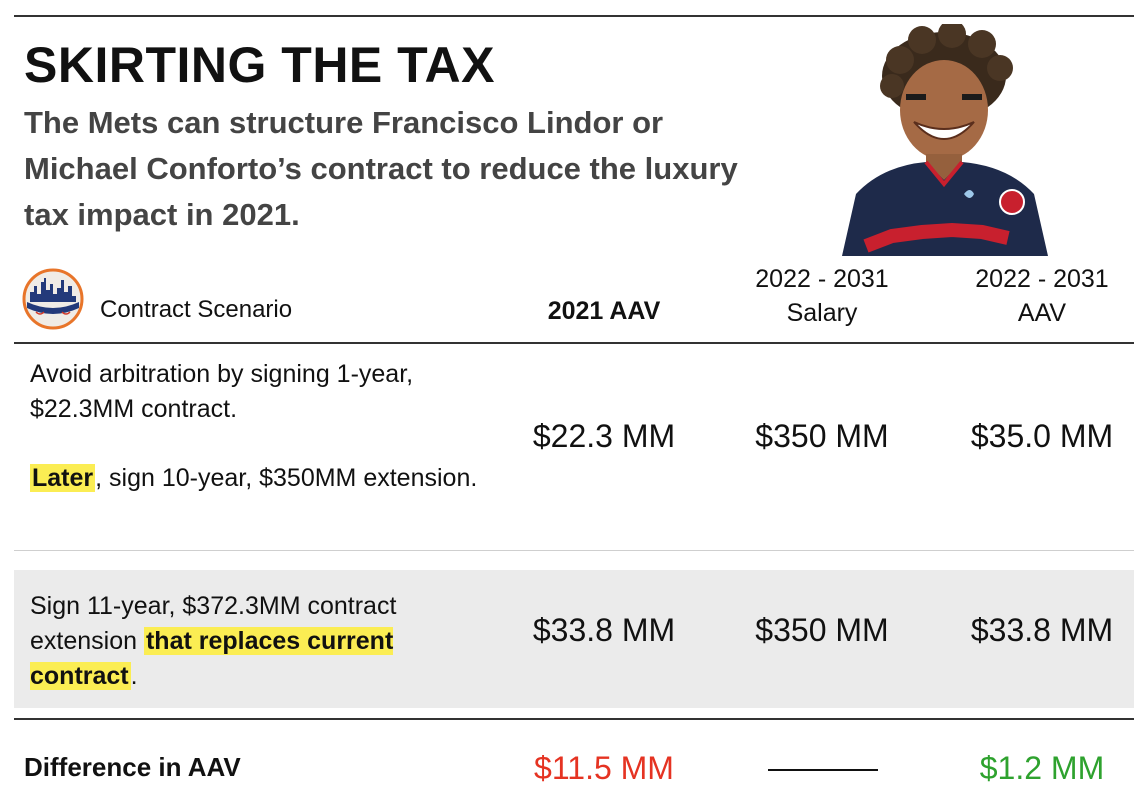 This screenshot has height=802, width=1148. Describe the element at coordinates (1042, 436) in the screenshot. I see `table-row-1-aav-2022-2031: $35.0 MM` at that location.